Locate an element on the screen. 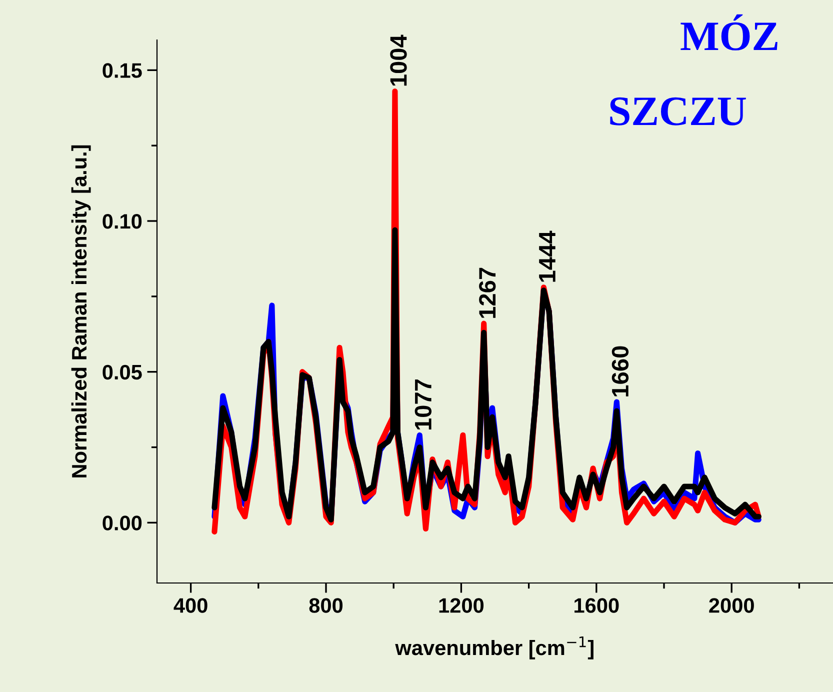  text: SZCZU is located at coordinates (678, 111).